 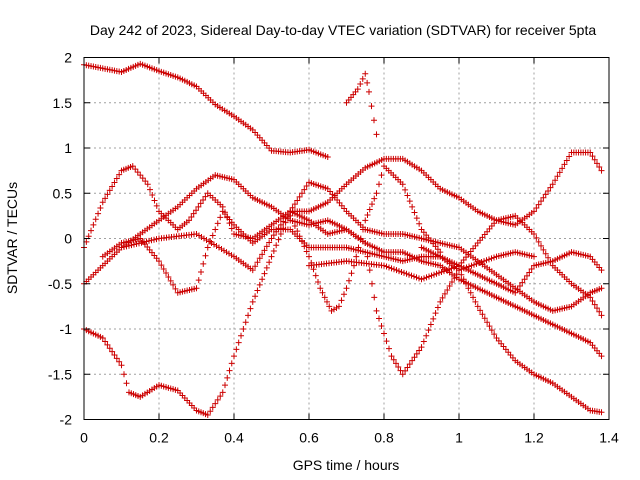 I want to click on y-tick-label: 0.5, so click(x=63, y=193).